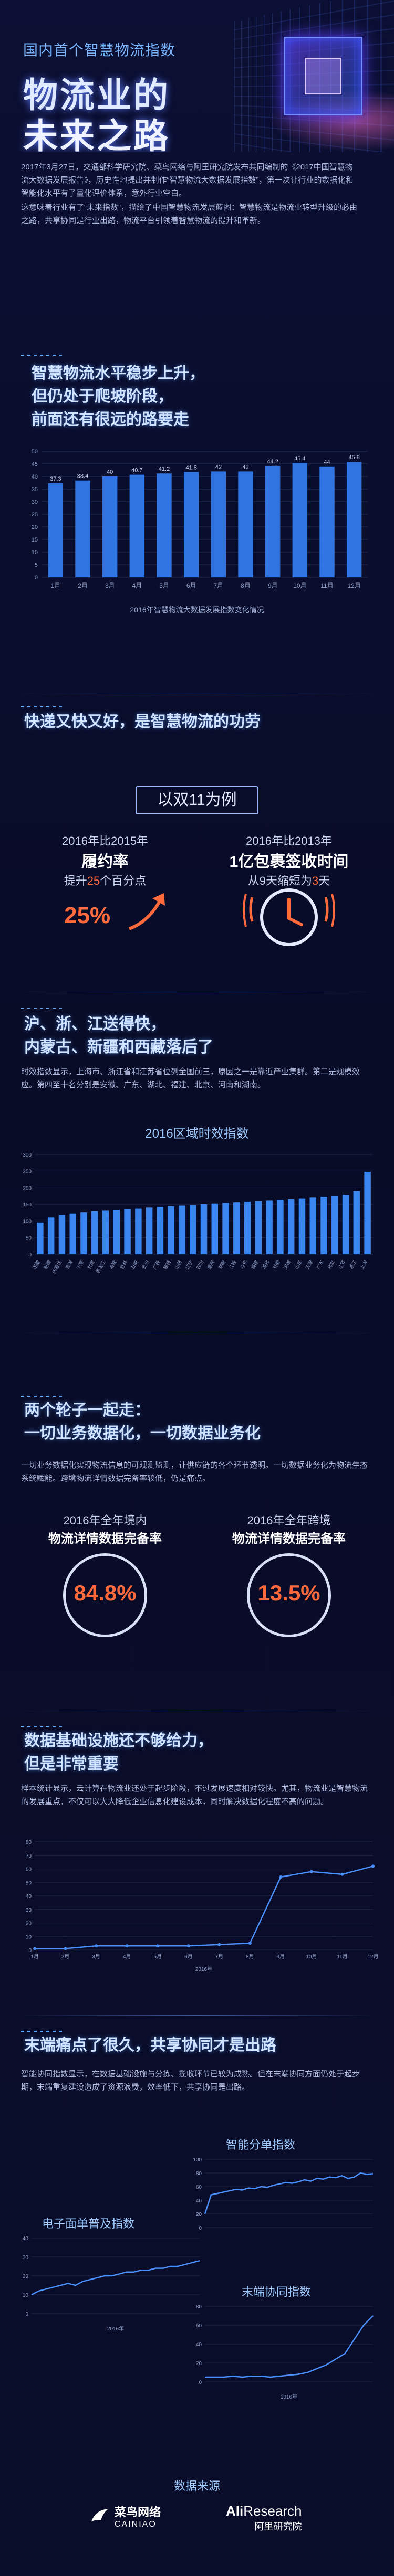 Image resolution: width=394 pixels, height=2576 pixels. I want to click on y-tick-label: 200, so click(27, 1188).